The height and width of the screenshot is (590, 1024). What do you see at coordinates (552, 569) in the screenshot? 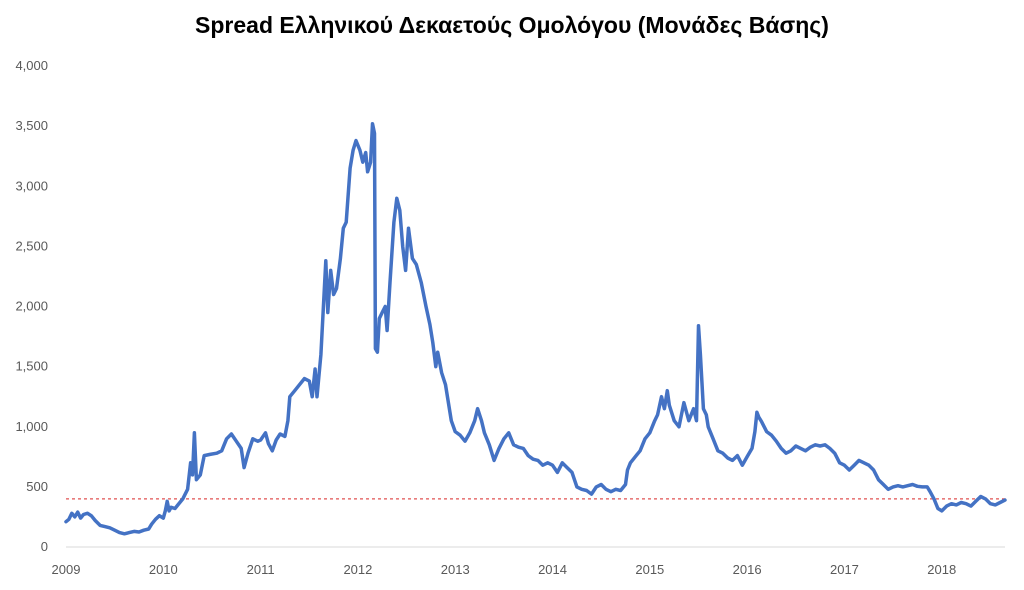
I see `x-tick-label: 2014` at bounding box center [552, 569].